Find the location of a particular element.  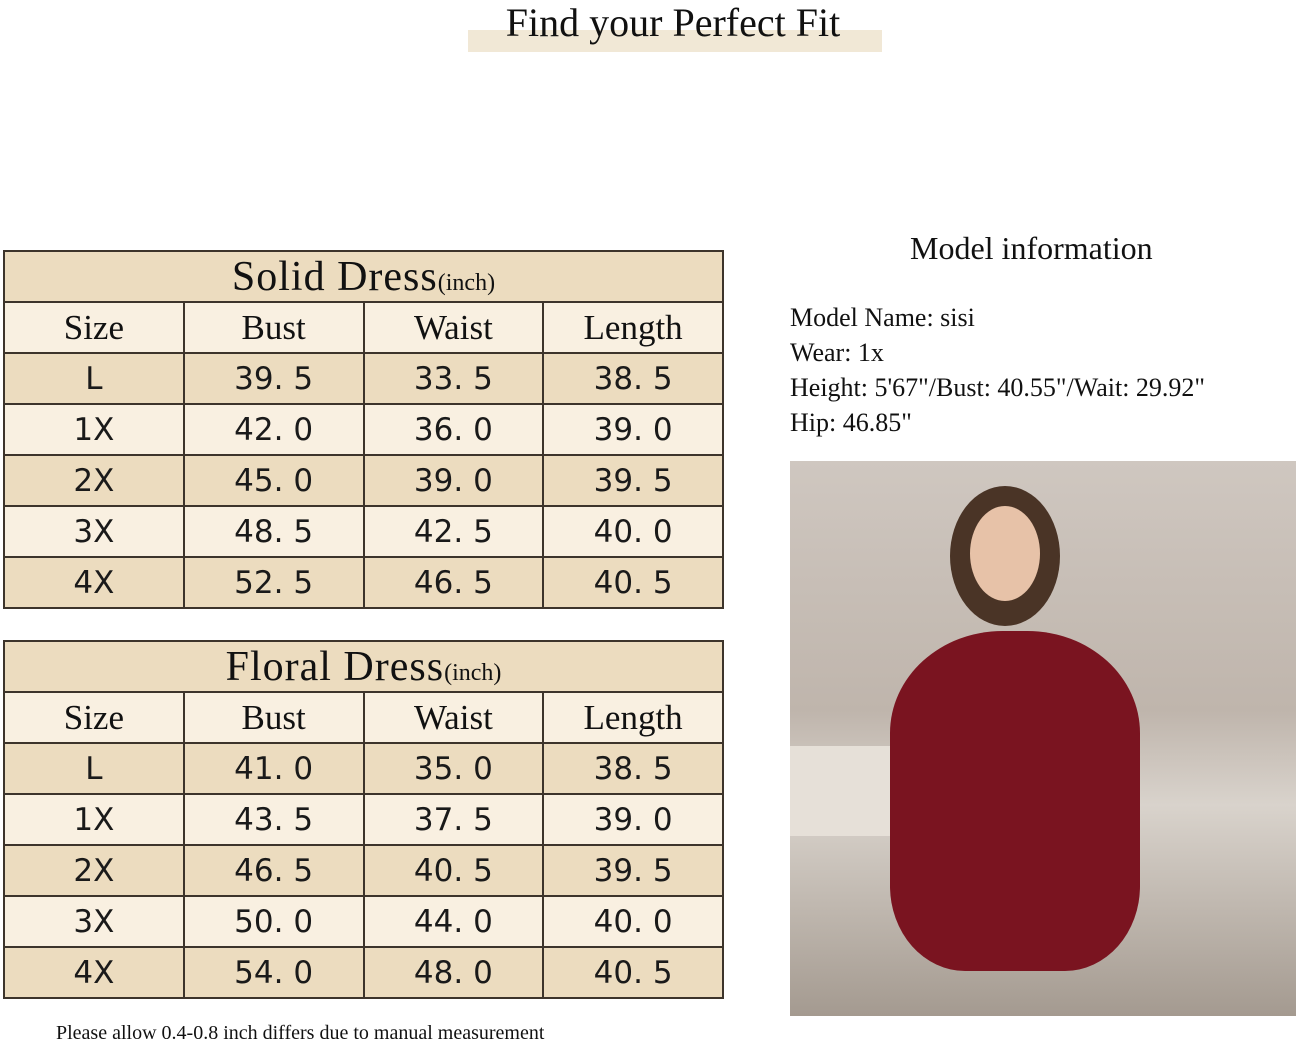

table-cell: 42. 5 is located at coordinates (453, 531).